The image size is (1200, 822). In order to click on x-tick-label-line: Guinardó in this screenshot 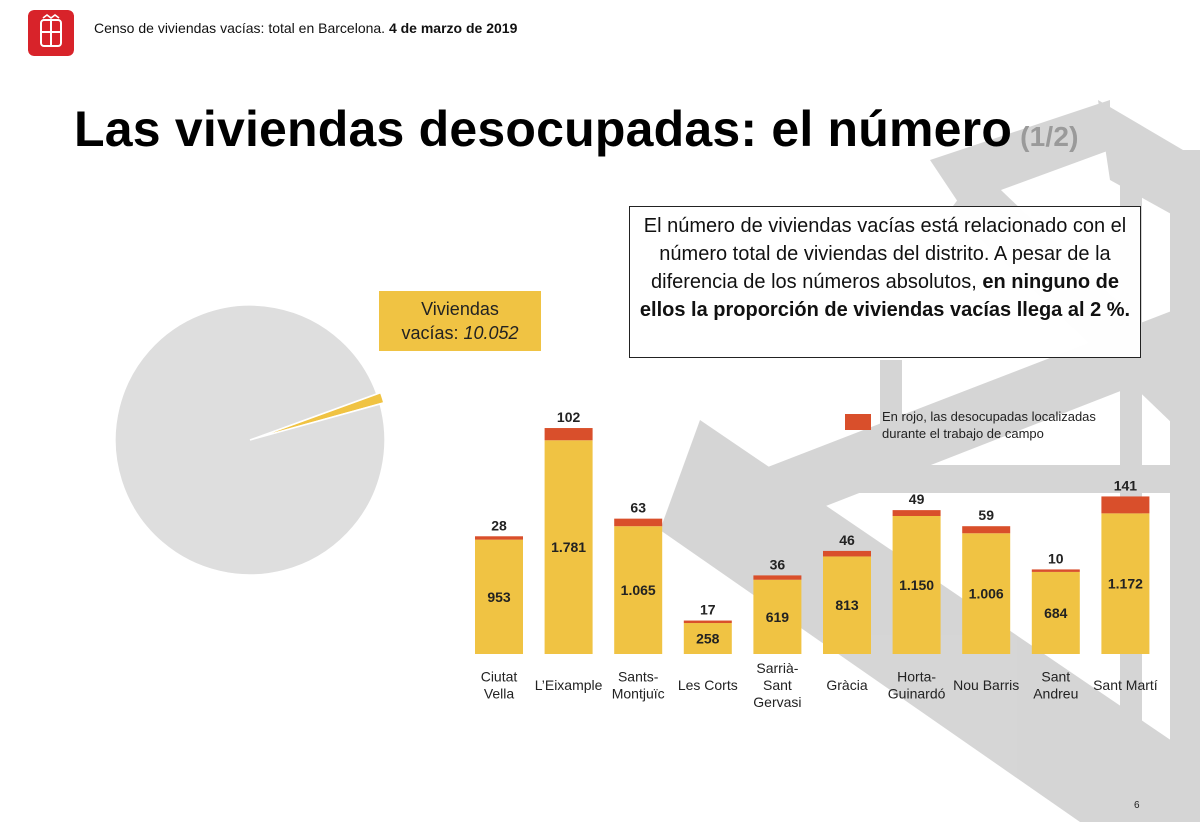, I will do `click(917, 694)`.